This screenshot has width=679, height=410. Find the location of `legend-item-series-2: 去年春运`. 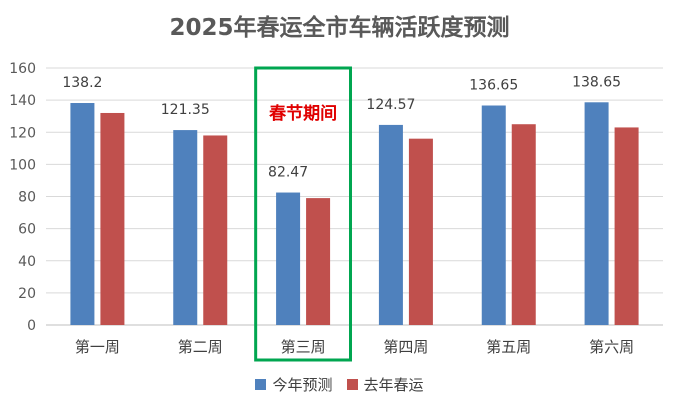

legend-item-series-2: 去年春运 is located at coordinates (385, 384).